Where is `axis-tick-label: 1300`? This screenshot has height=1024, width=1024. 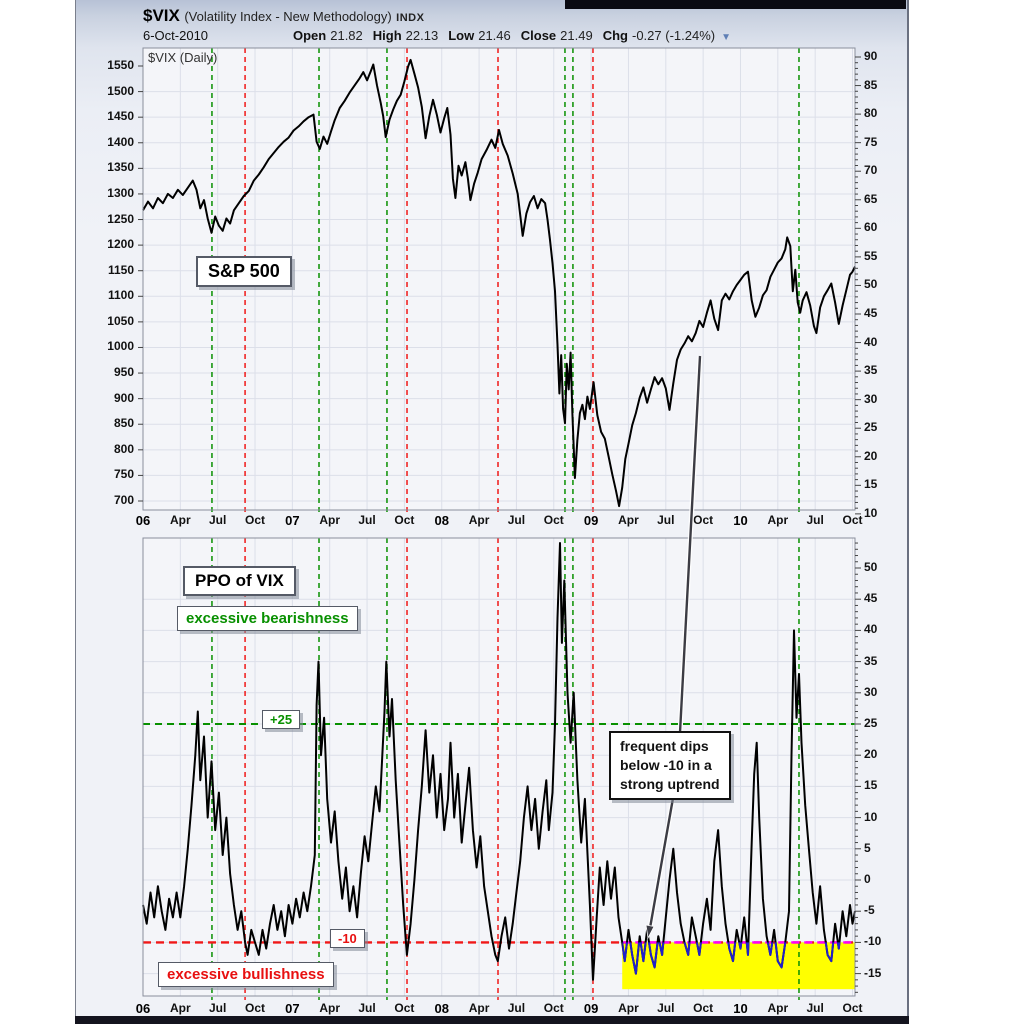 axis-tick-label: 1300 is located at coordinates (120, 192).